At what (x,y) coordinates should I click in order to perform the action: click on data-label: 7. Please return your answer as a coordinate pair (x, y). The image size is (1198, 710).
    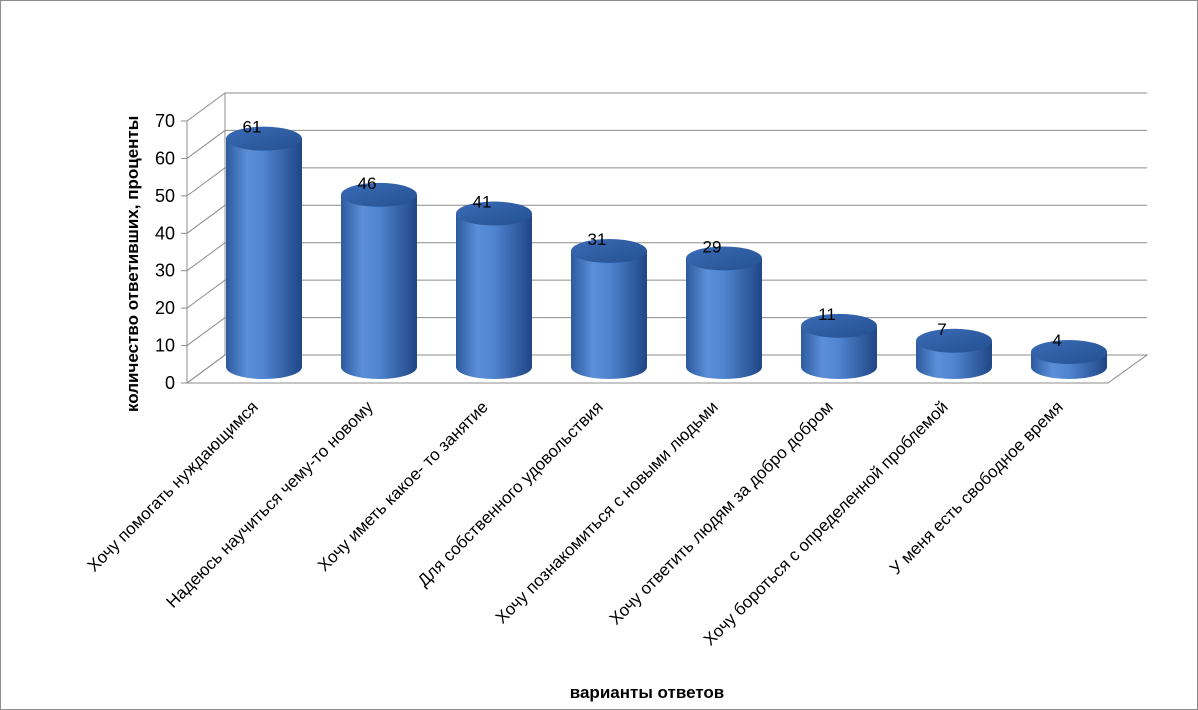
    Looking at the image, I should click on (941, 329).